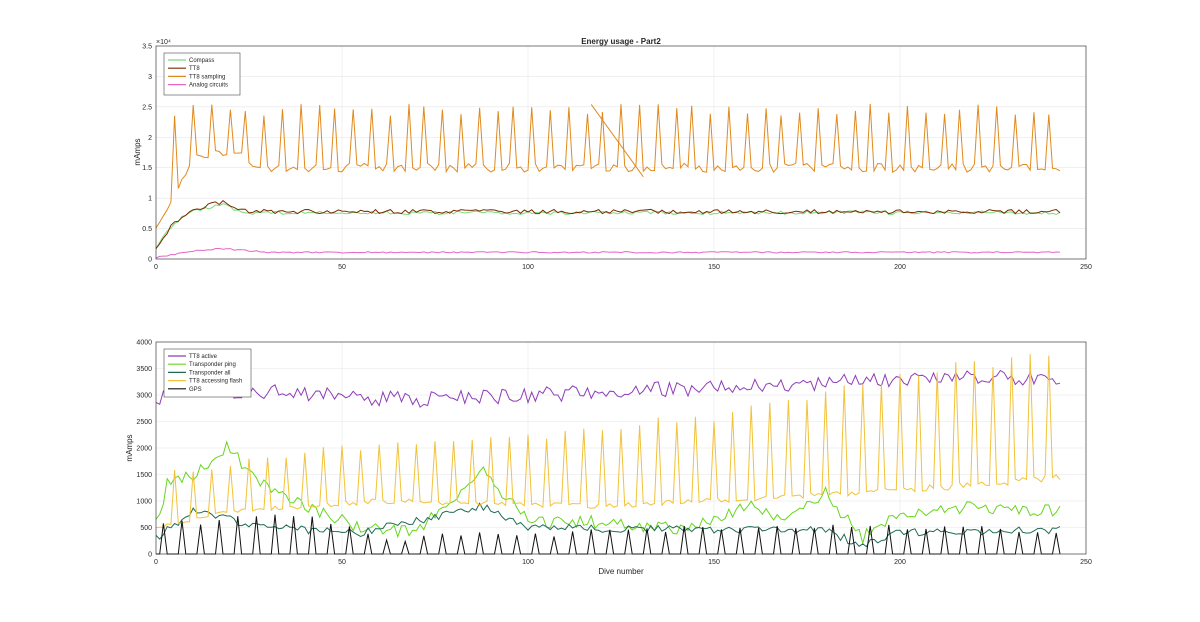  Describe the element at coordinates (144, 396) in the screenshot. I see `y-tick-label: 3000` at that location.